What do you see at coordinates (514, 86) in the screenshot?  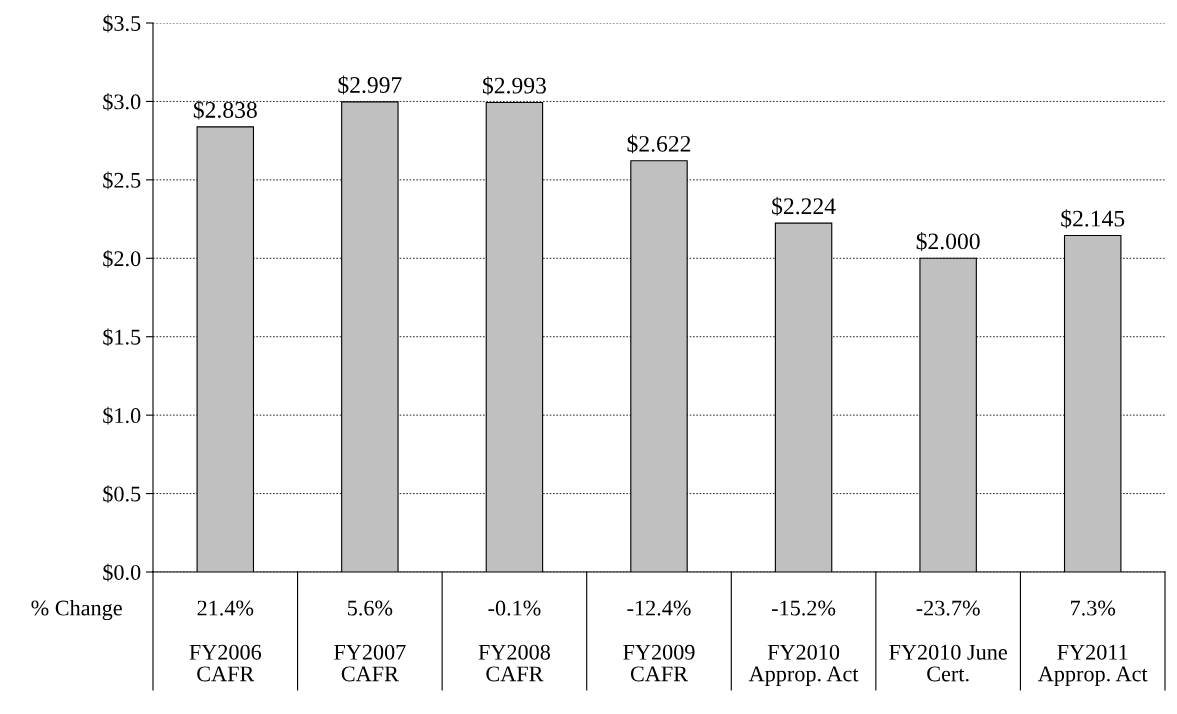 I see `data-label: $2.993` at bounding box center [514, 86].